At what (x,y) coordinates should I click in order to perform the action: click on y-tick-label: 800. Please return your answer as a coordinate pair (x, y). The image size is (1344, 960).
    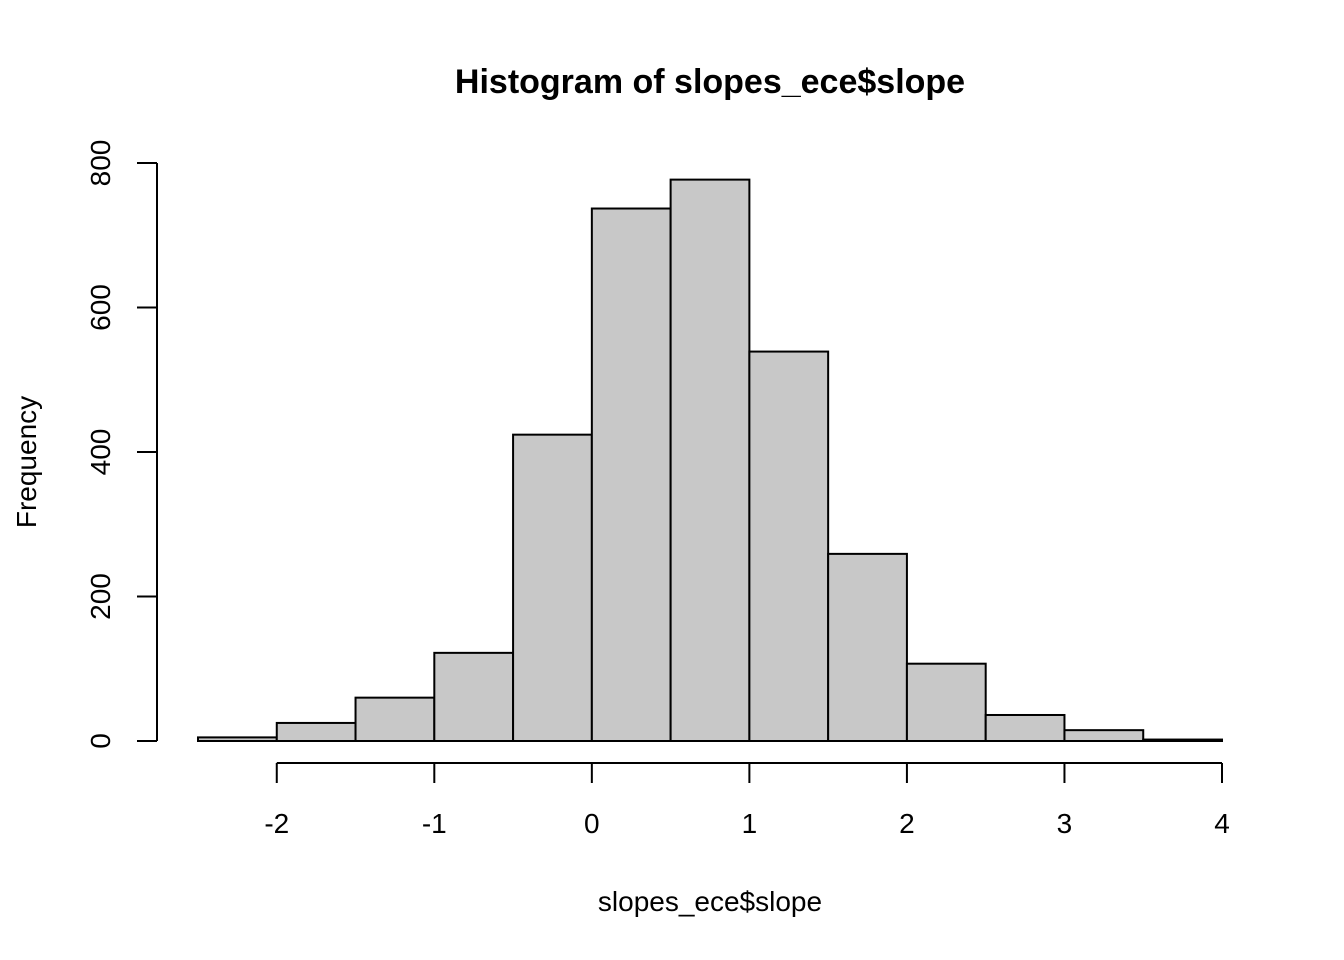
    Looking at the image, I should click on (100, 163).